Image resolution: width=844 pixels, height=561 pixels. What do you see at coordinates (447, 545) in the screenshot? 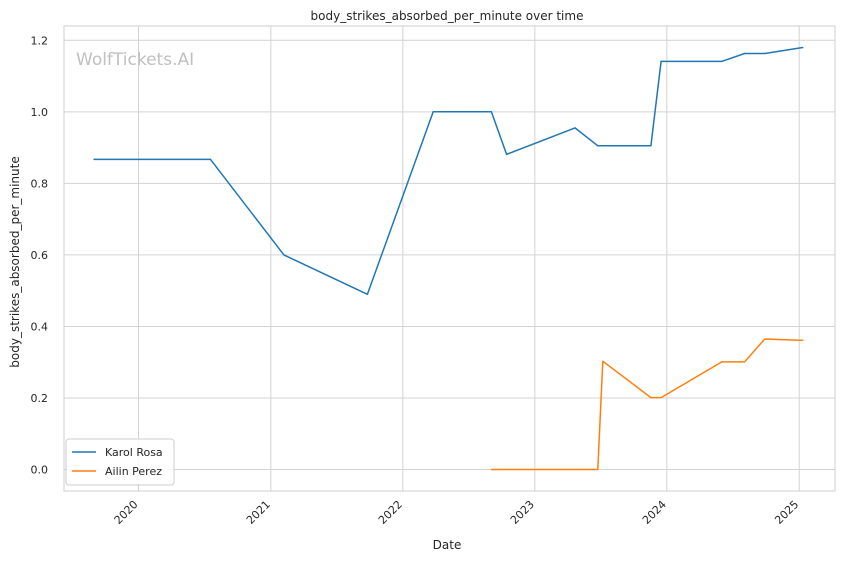
I see `x-axis-label: Date` at bounding box center [447, 545].